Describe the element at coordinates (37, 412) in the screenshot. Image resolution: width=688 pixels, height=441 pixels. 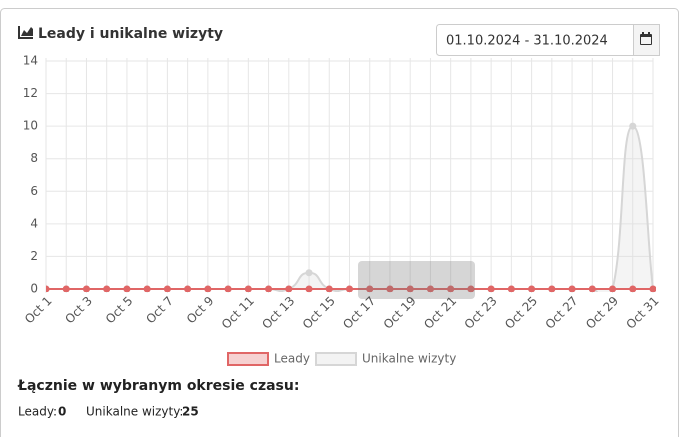
I see `leads-label: Leady:` at that location.